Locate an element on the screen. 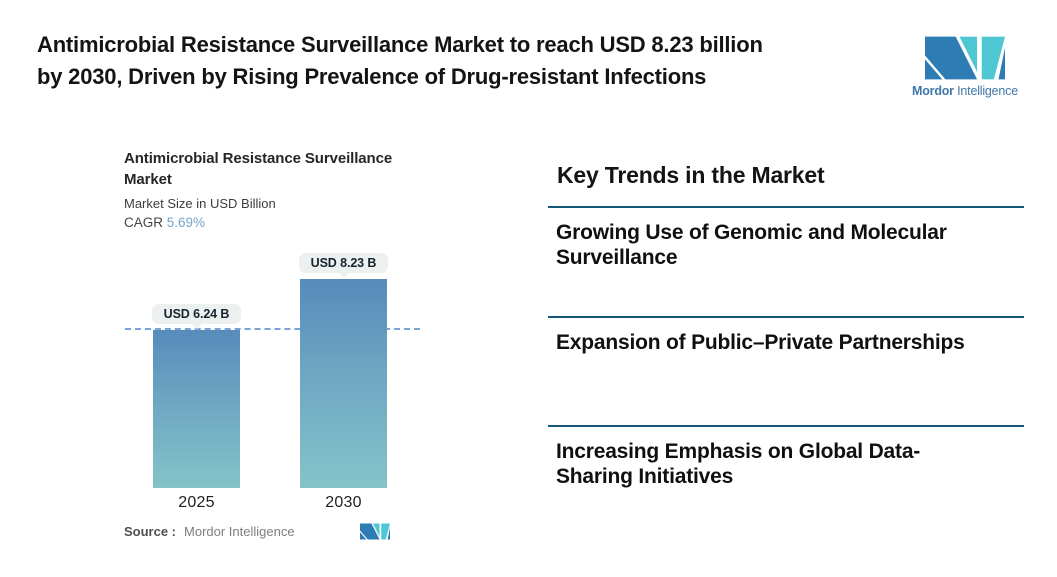  cagr-label: CAGR is located at coordinates (144, 222).